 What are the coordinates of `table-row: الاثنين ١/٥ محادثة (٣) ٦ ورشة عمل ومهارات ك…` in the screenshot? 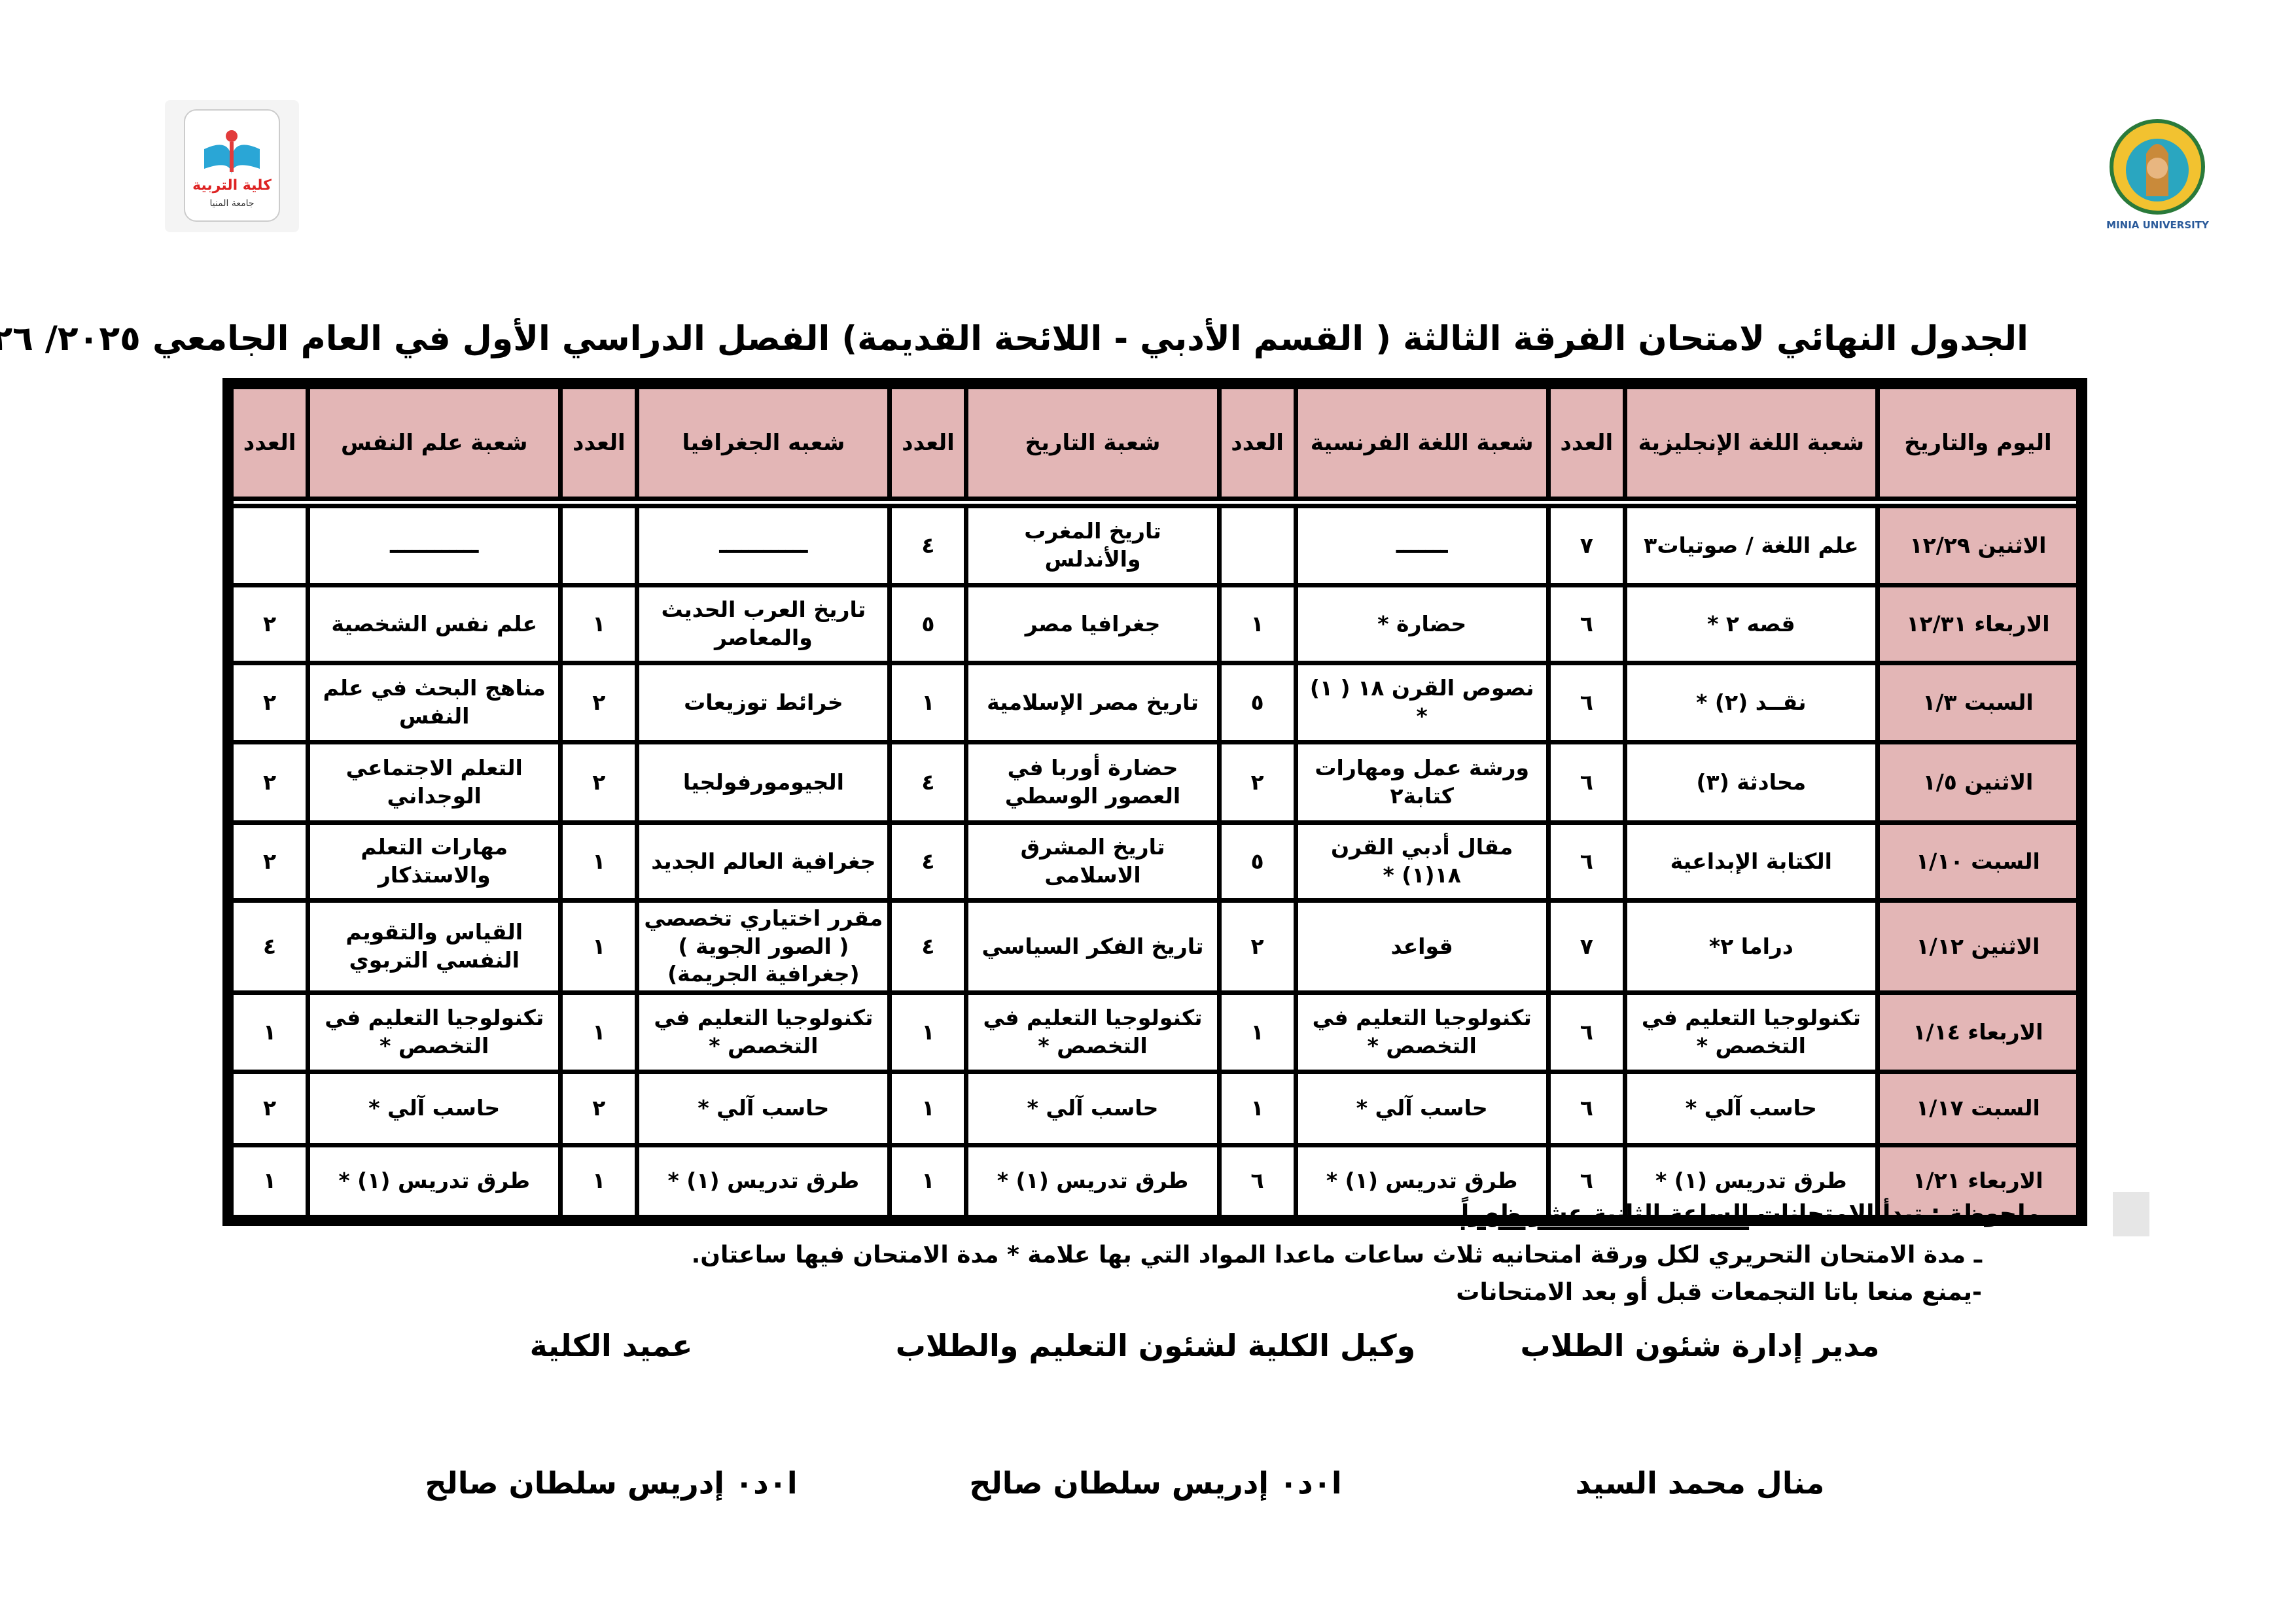 It's located at (1155, 782).